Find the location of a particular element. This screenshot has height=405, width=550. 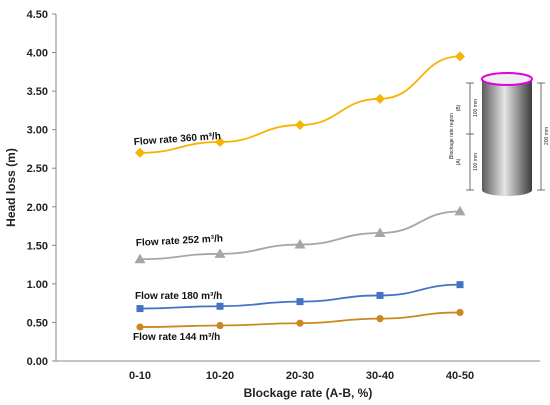

y-tick-label: 3.50 is located at coordinates (37, 92).